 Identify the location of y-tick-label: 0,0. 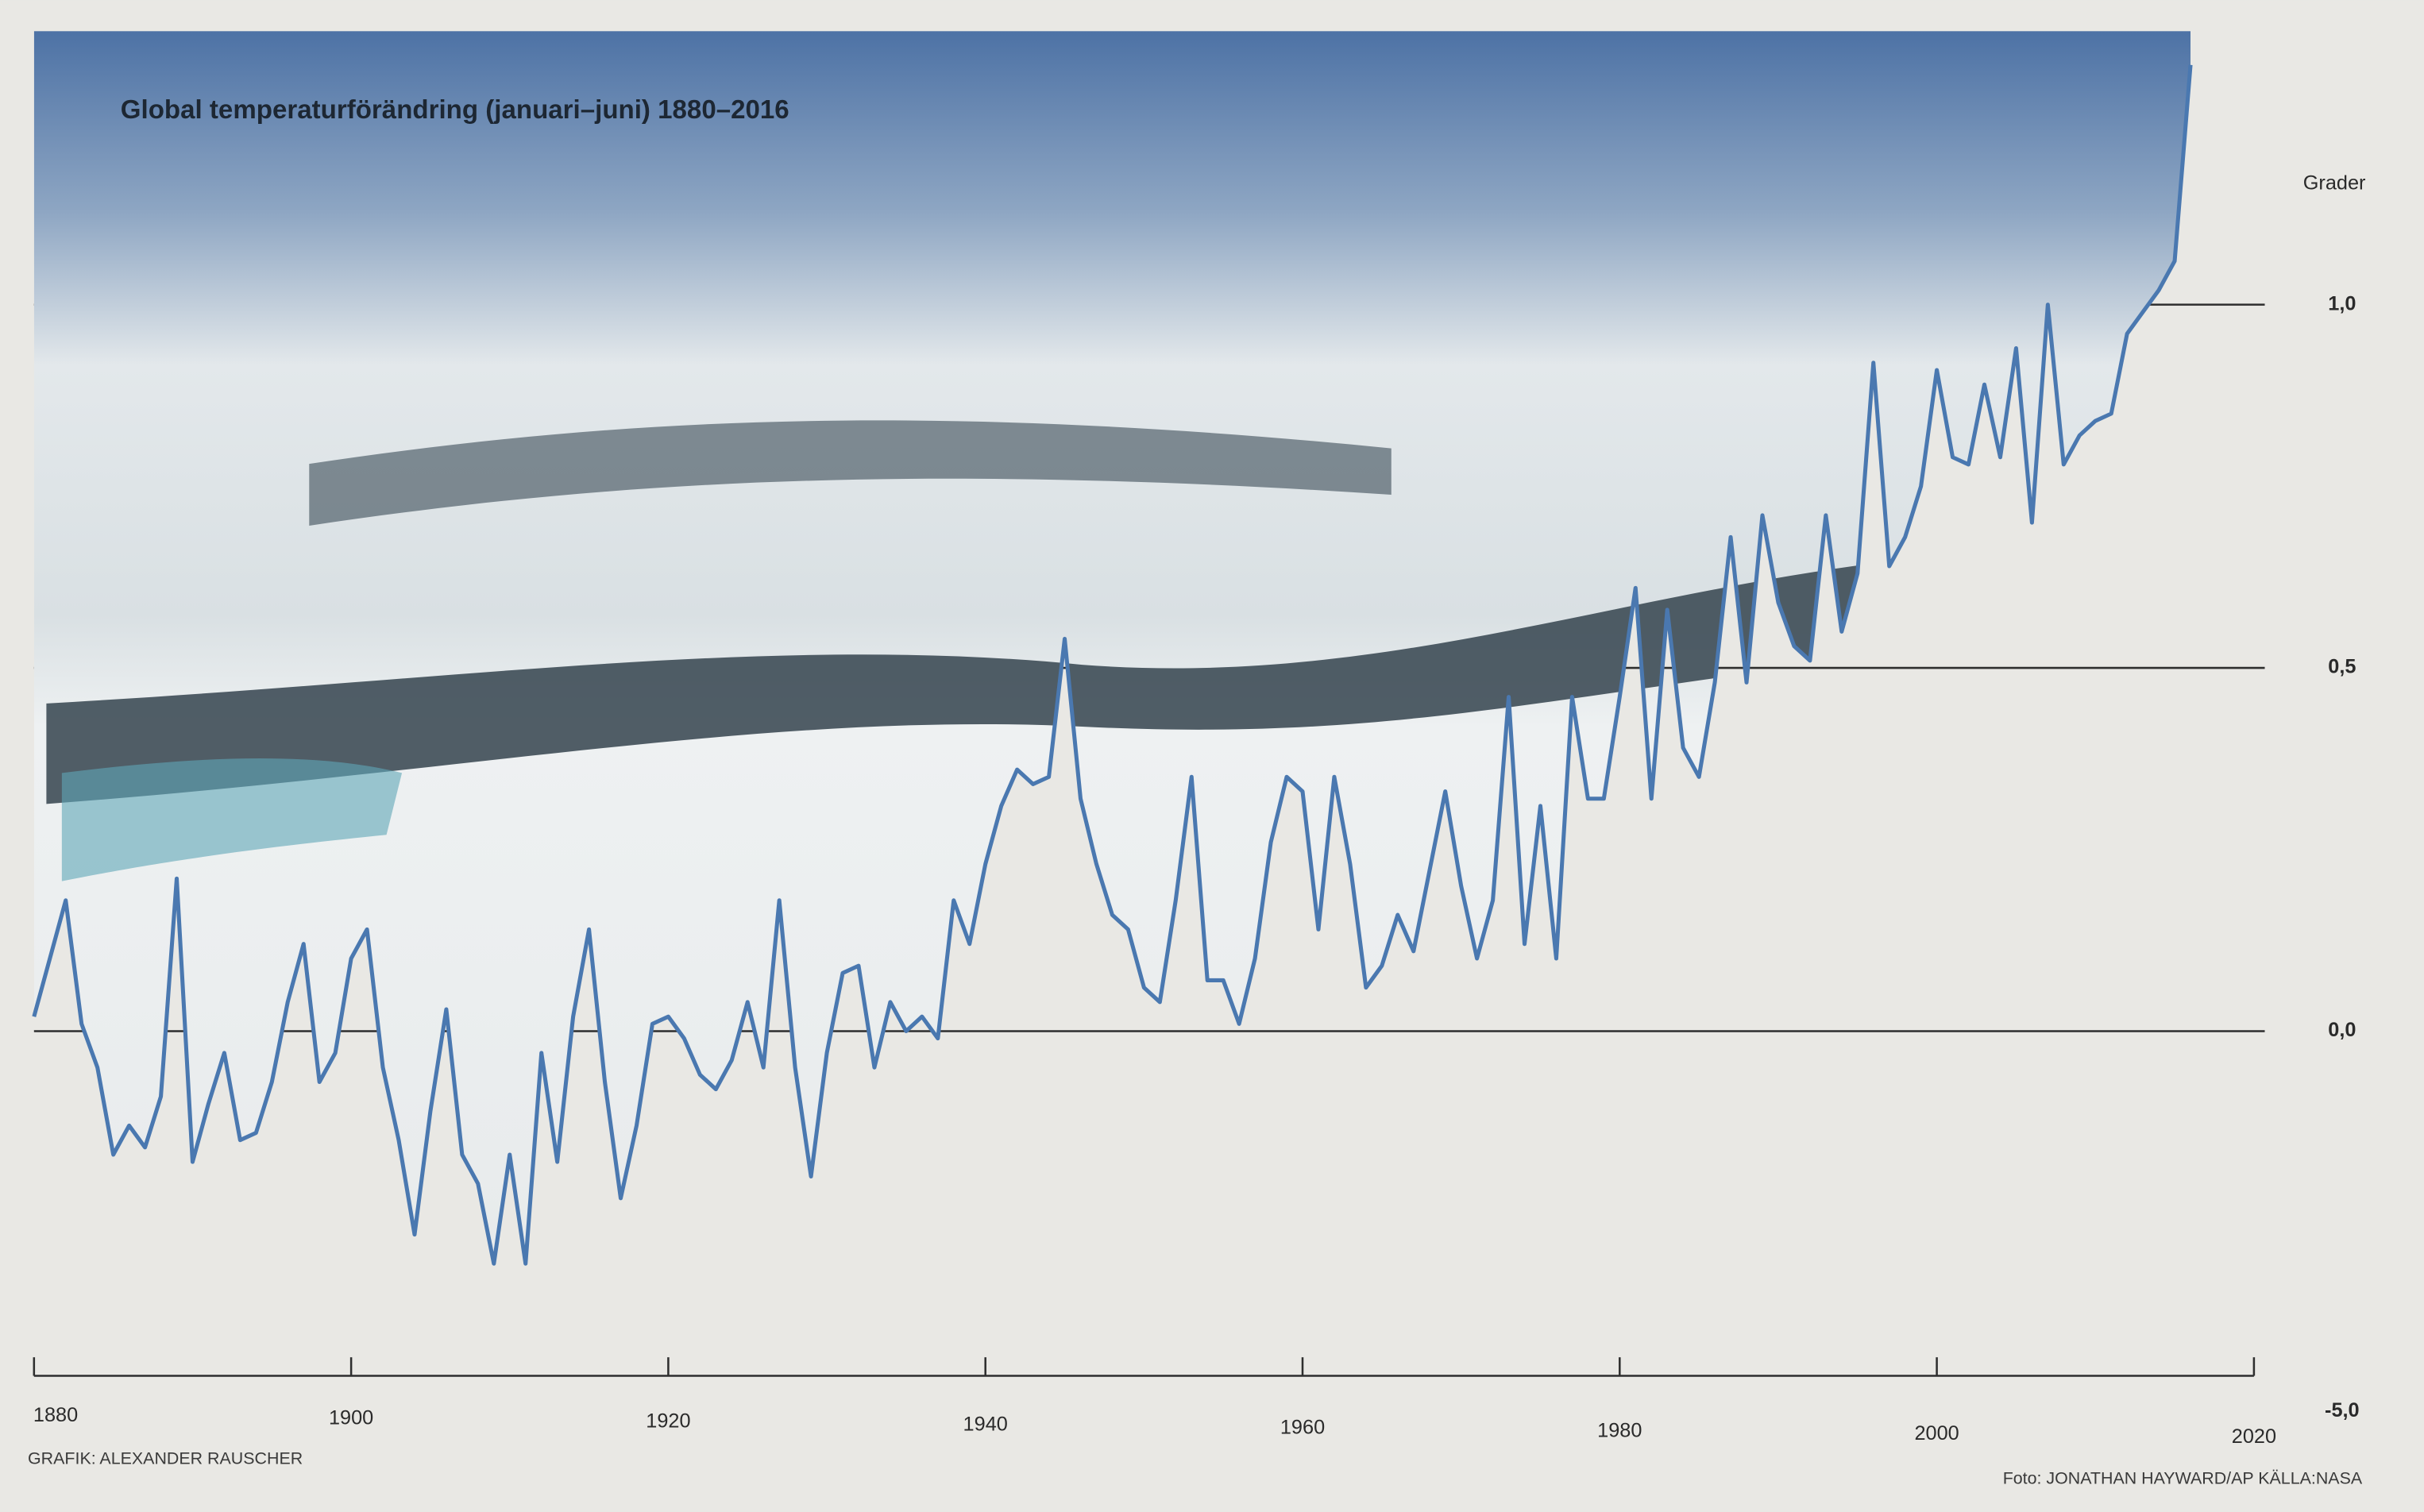
(2342, 1030).